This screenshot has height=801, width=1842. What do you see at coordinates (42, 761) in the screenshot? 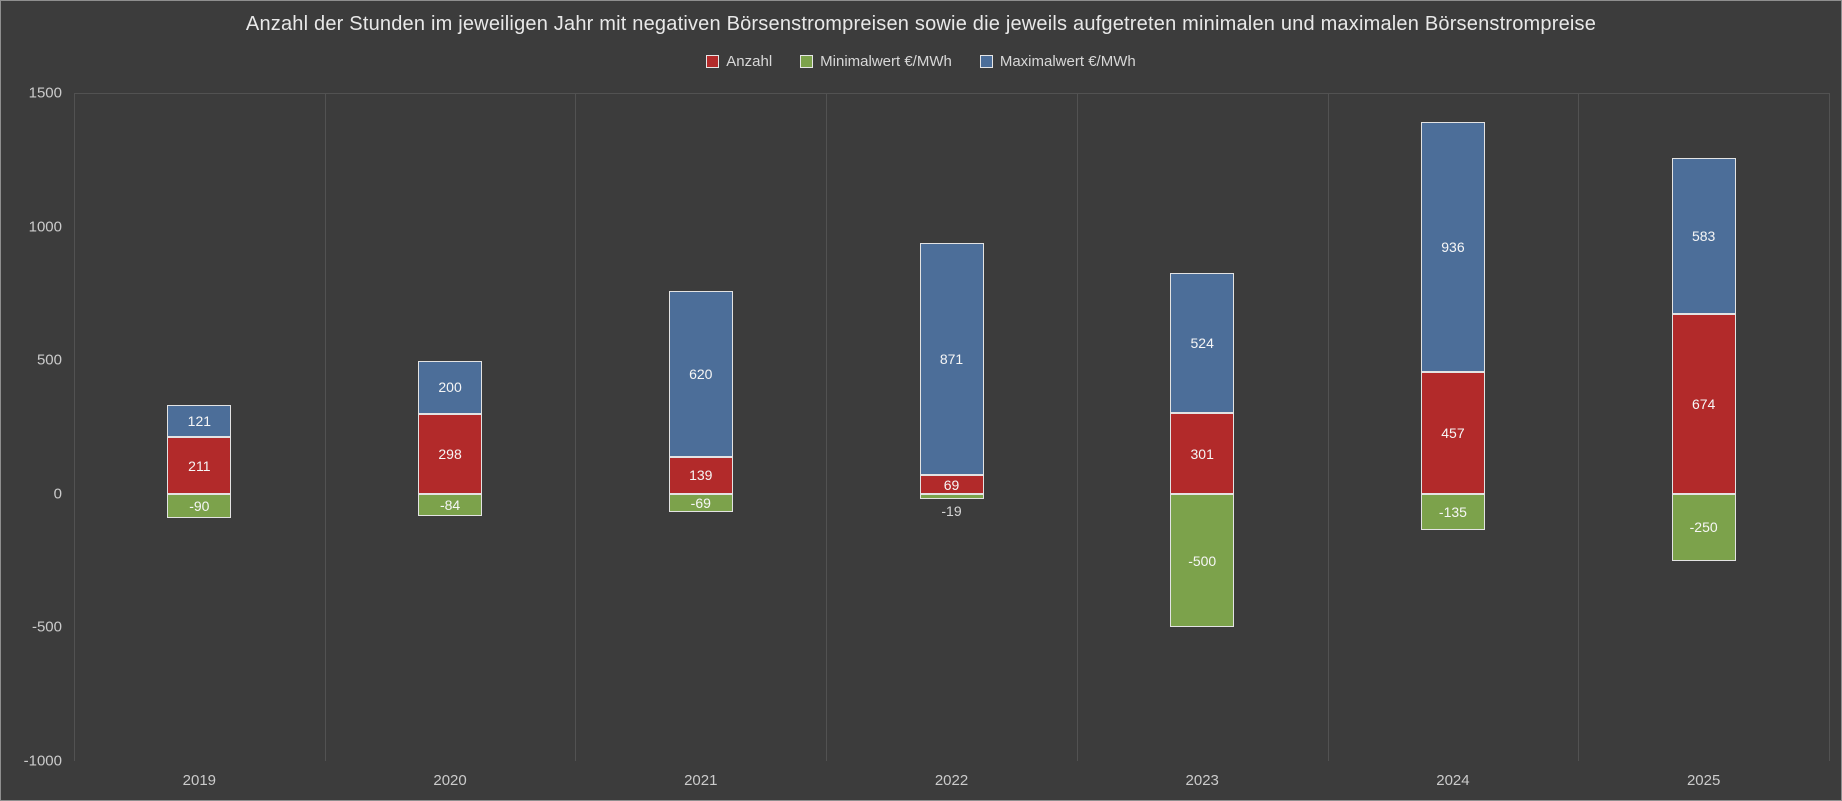
I see `y-axis-tick-label: -1000` at bounding box center [42, 761].